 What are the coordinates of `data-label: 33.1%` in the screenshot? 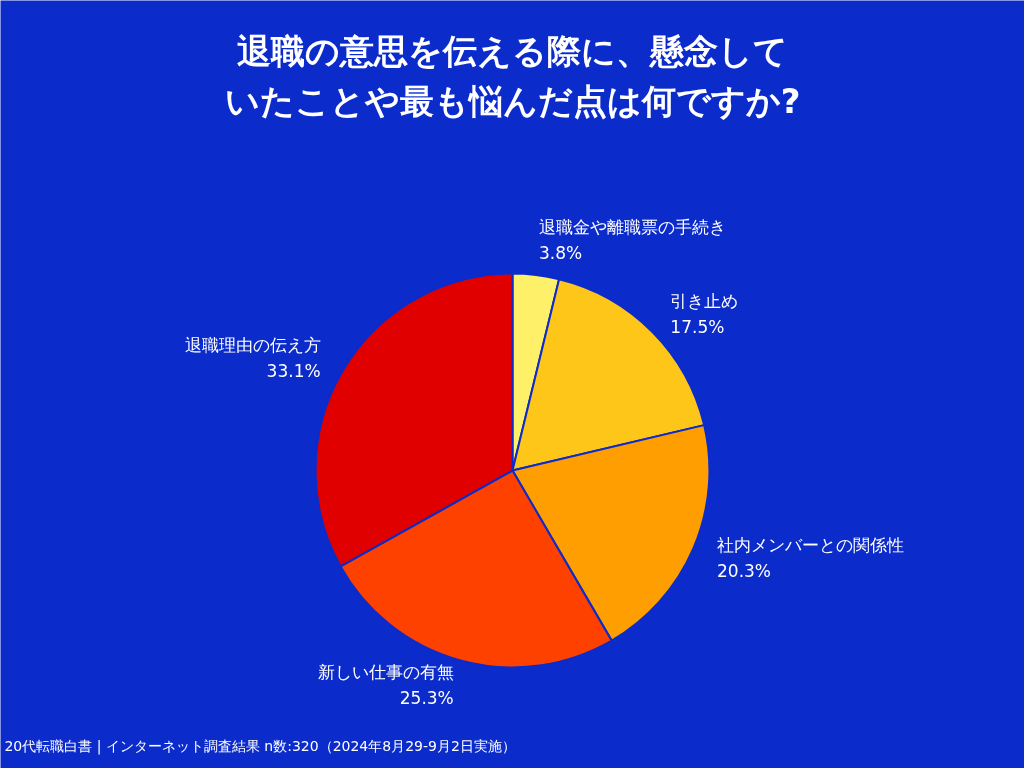 It's located at (293, 370).